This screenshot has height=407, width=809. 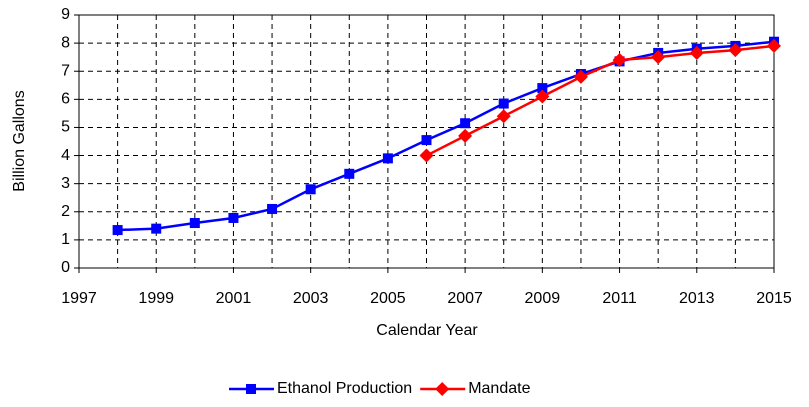 What do you see at coordinates (65, 267) in the screenshot?
I see `y-tick-label: 0` at bounding box center [65, 267].